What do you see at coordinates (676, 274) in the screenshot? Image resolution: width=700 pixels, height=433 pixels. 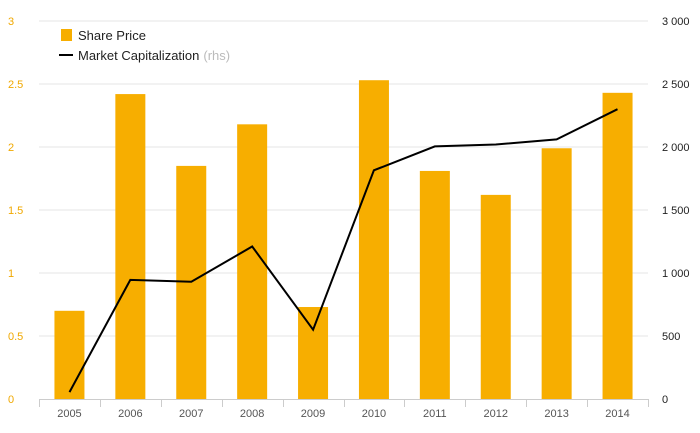 I see `right-axis-tick-label: 1 000` at bounding box center [676, 274].